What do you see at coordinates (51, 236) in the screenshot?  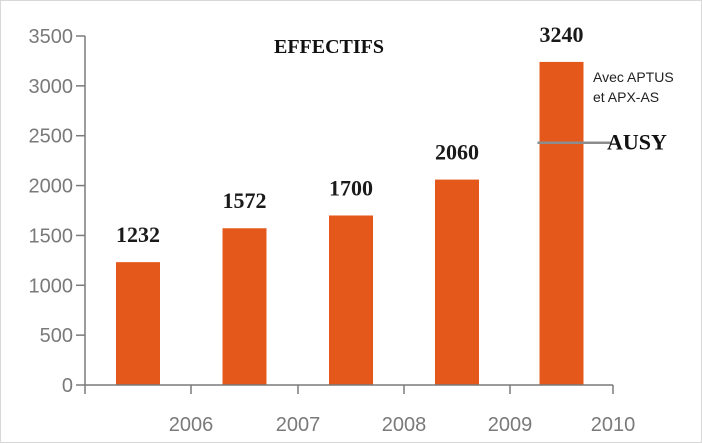 I see `y-tick-label: 1500` at bounding box center [51, 236].